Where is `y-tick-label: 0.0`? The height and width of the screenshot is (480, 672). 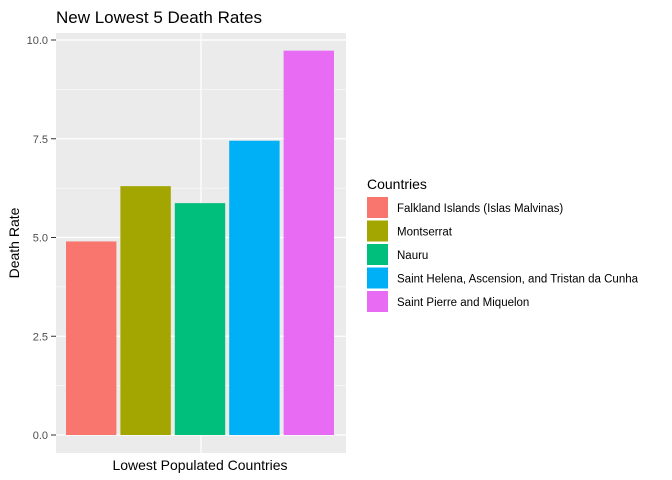
y-tick-label: 0.0 is located at coordinates (40, 436).